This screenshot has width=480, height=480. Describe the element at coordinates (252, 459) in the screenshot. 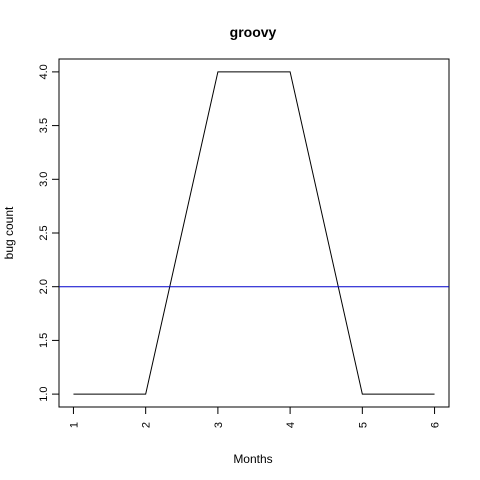

I see `x-axis-label: Months` at that location.